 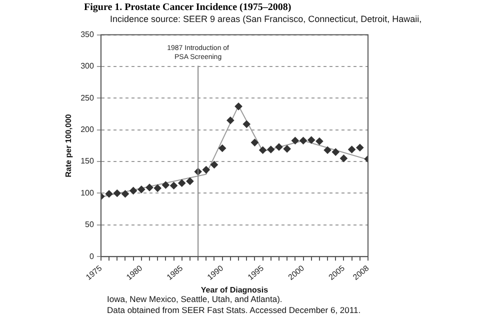 What do you see at coordinates (91, 256) in the screenshot?
I see `y-tick-label: 0` at bounding box center [91, 256].